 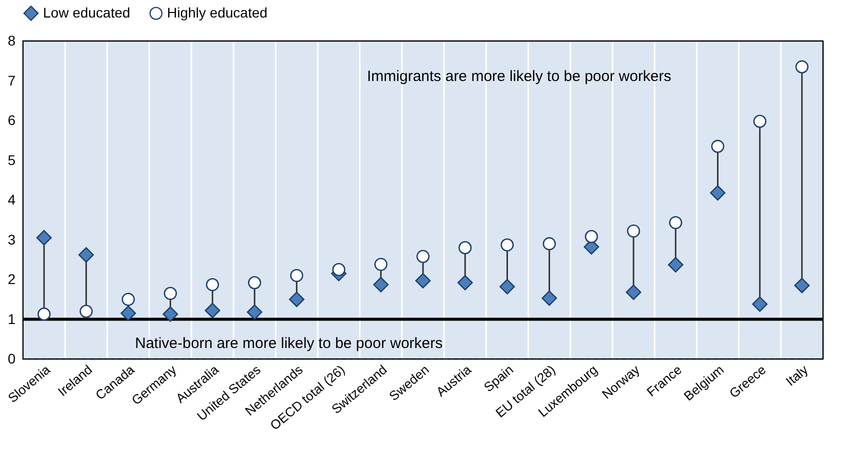 I want to click on y-tick-label: 3, so click(x=12, y=239).